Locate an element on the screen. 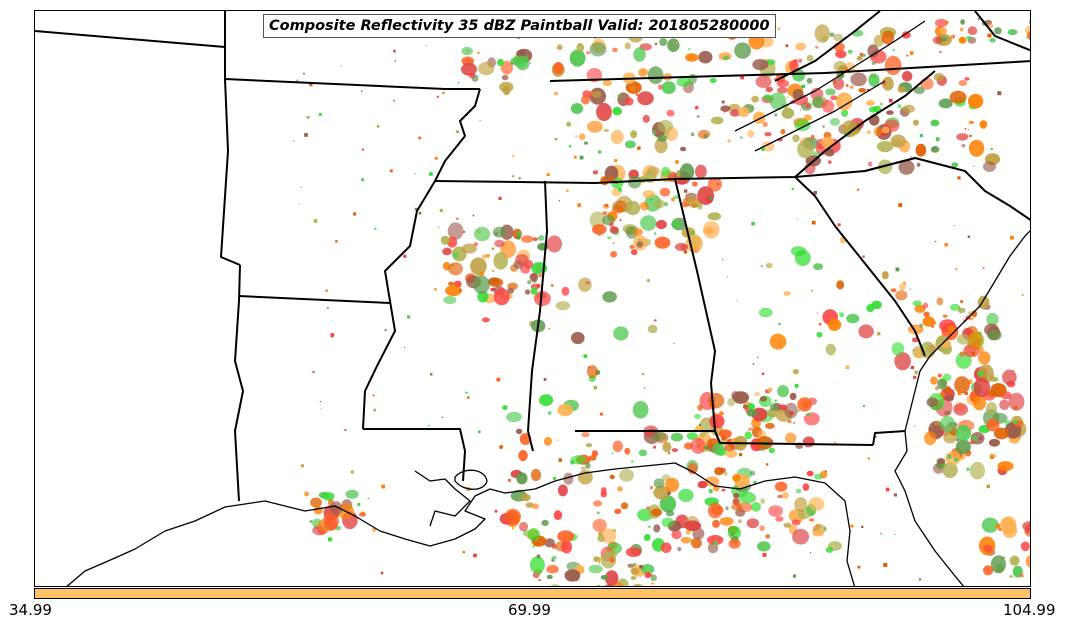 The height and width of the screenshot is (633, 1070). state-border-va-ky is located at coordinates (827, 46).